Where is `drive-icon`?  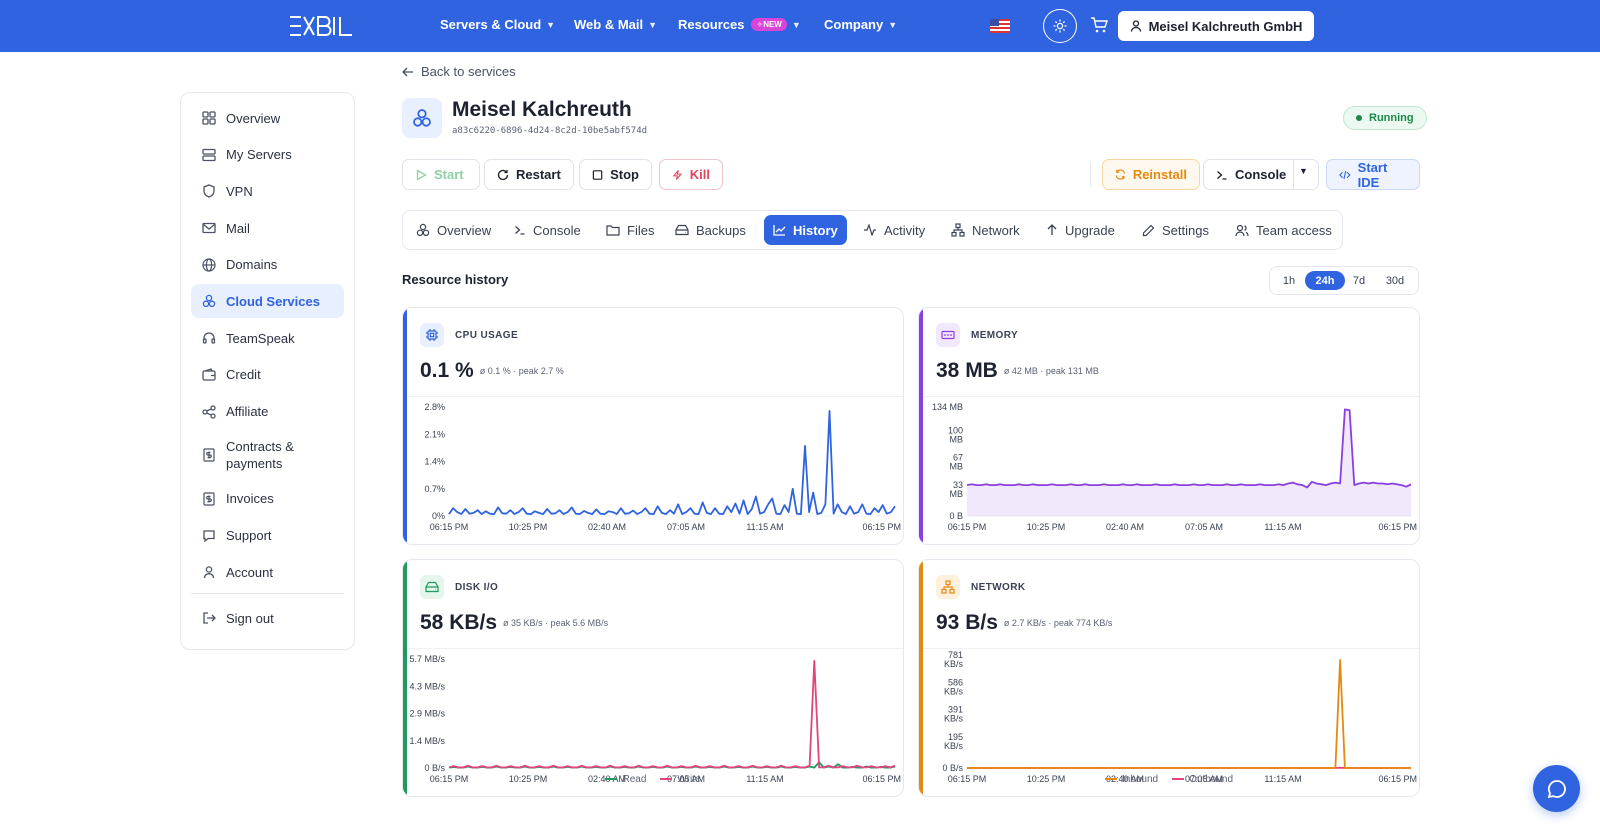 drive-icon is located at coordinates (682, 230).